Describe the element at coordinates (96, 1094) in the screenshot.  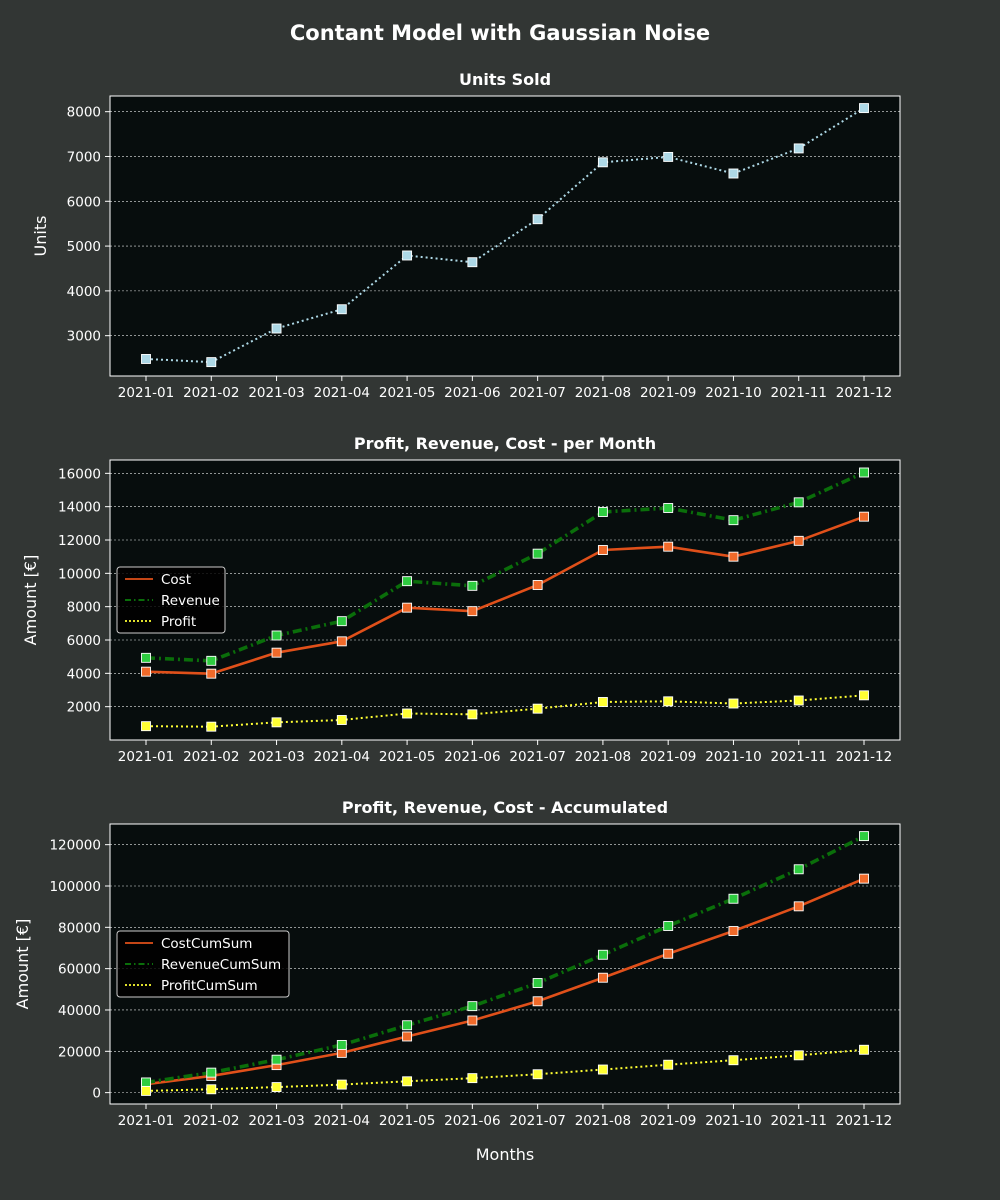
I see `y-tick-label: 0` at that location.